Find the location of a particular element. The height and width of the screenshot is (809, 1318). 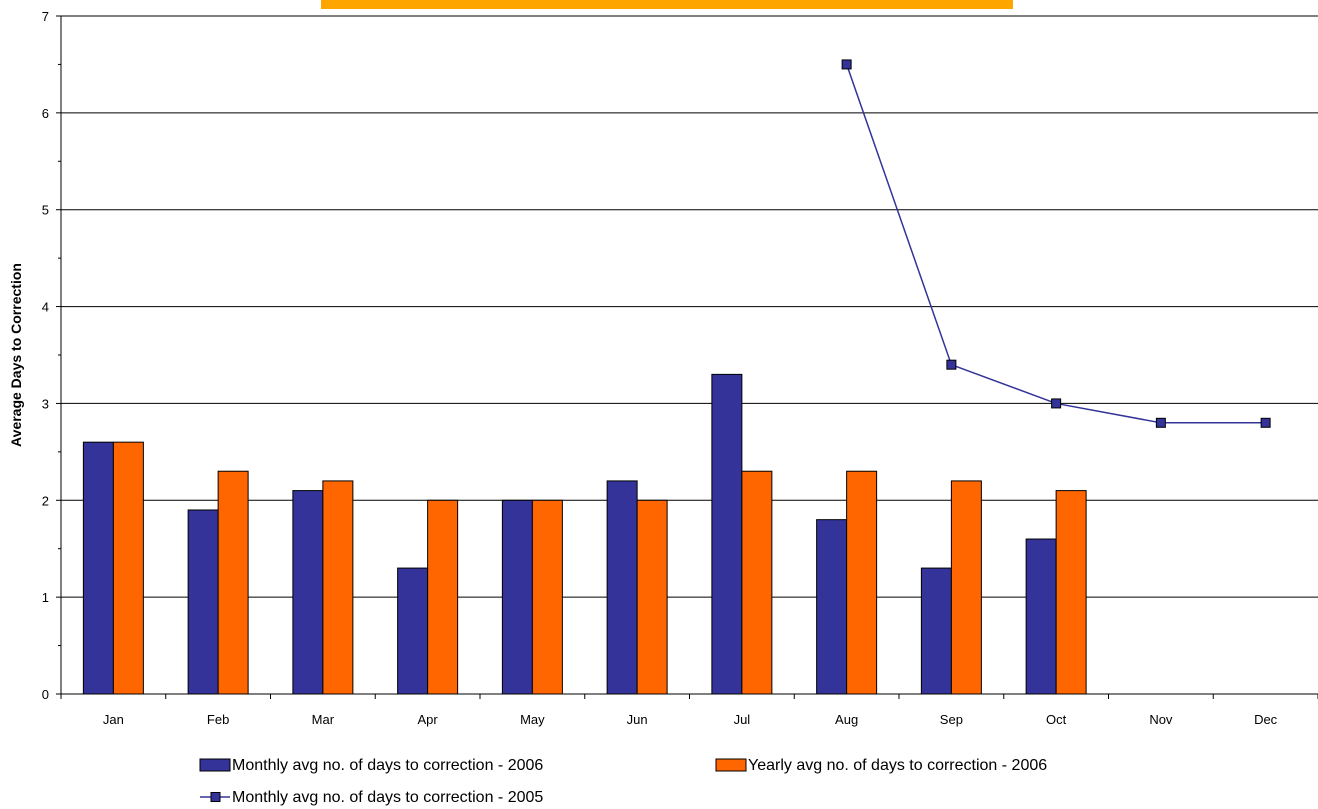

y-tick-label: 4 is located at coordinates (45, 307).